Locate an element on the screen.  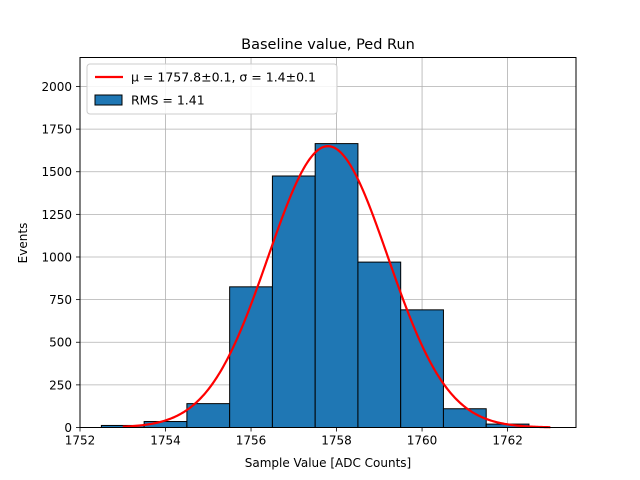
y-tick-label: 2000 is located at coordinates (56, 87).